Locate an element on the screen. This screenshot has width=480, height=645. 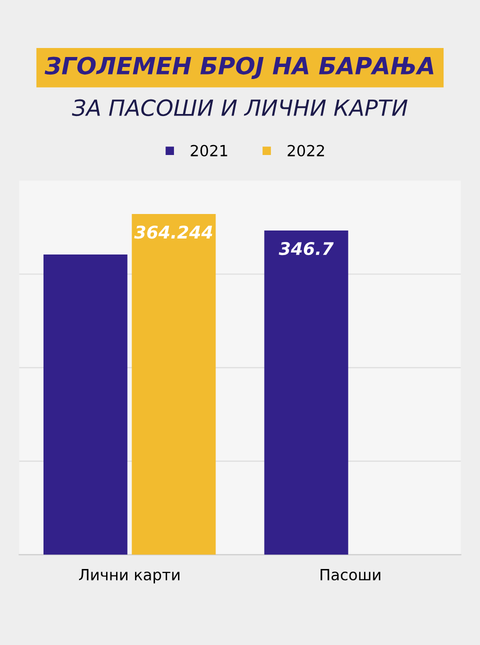
x-tick-label: Пасоши is located at coordinates (350, 574).